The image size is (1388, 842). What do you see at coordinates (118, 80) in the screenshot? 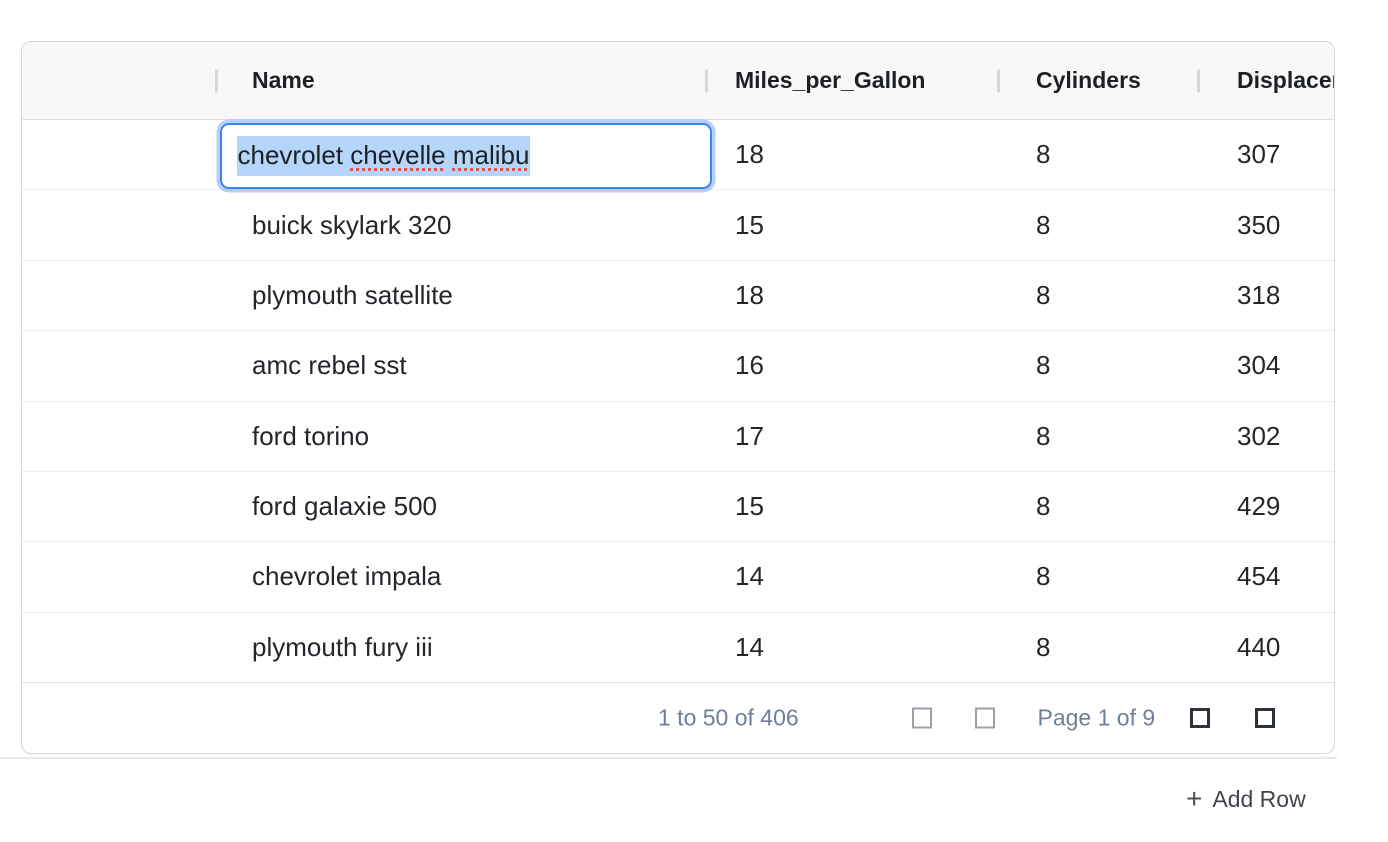
I see `column-header-spacer` at bounding box center [118, 80].